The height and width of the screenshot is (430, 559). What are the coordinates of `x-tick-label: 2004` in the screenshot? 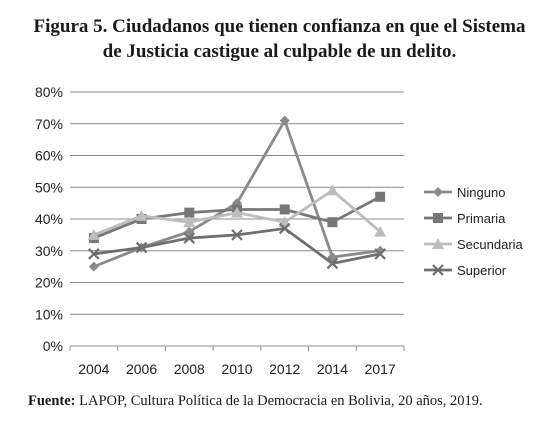 It's located at (93, 369).